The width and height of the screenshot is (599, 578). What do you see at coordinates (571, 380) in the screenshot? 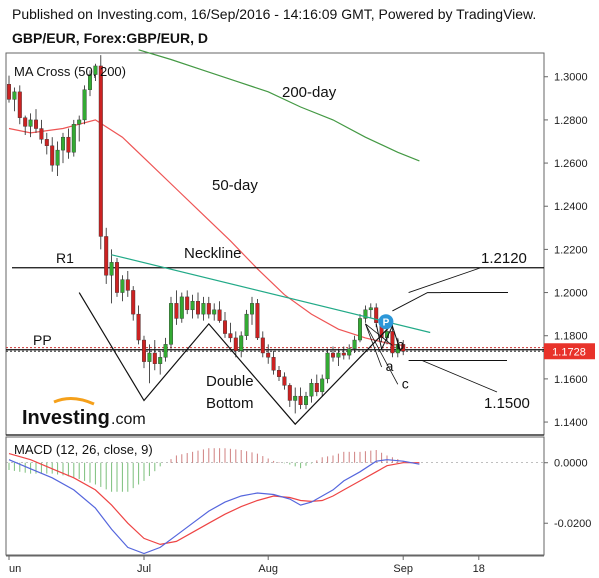
I see `price-tick-label: 1.1600` at bounding box center [571, 380].